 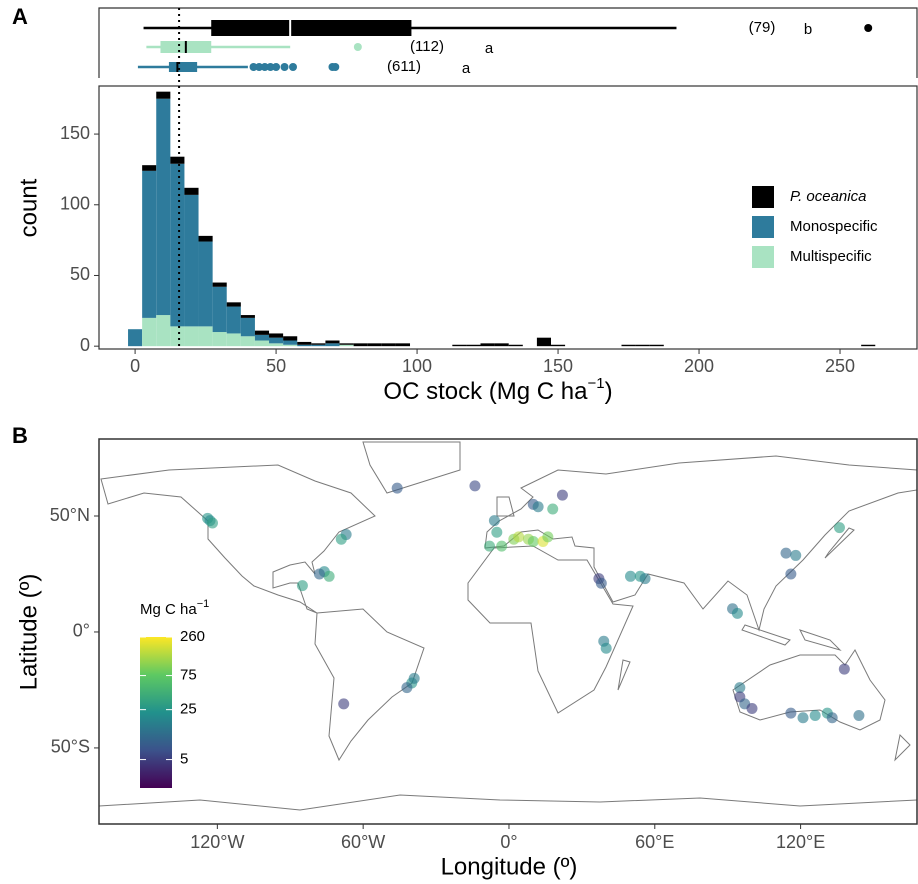 I want to click on y-tick-label: 150, so click(x=75, y=133).